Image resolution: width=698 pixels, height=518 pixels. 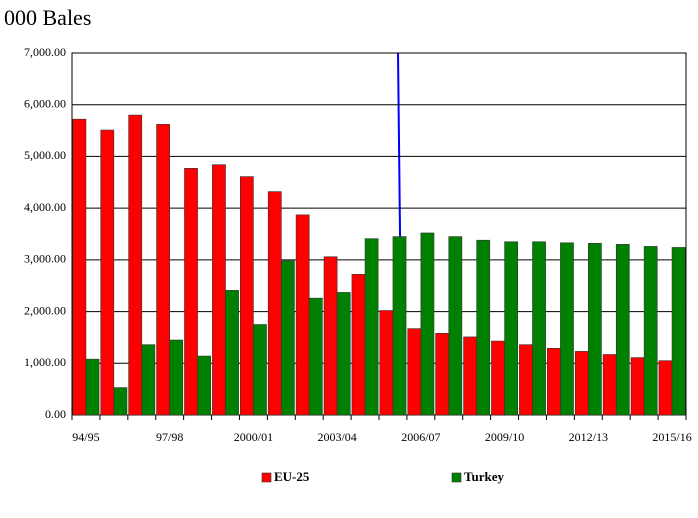 What do you see at coordinates (55, 414) in the screenshot?
I see `y-tick-label: 0.00` at bounding box center [55, 414].